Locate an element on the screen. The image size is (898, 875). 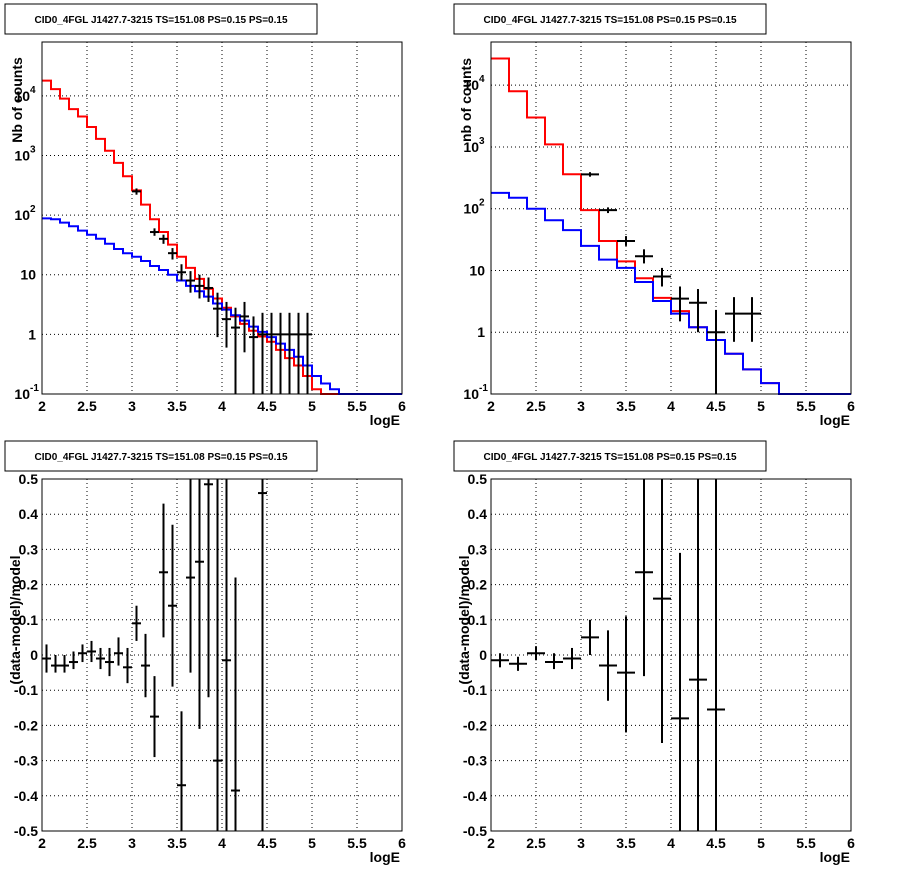
y-tick-label: 0.3 is located at coordinates (29, 549).